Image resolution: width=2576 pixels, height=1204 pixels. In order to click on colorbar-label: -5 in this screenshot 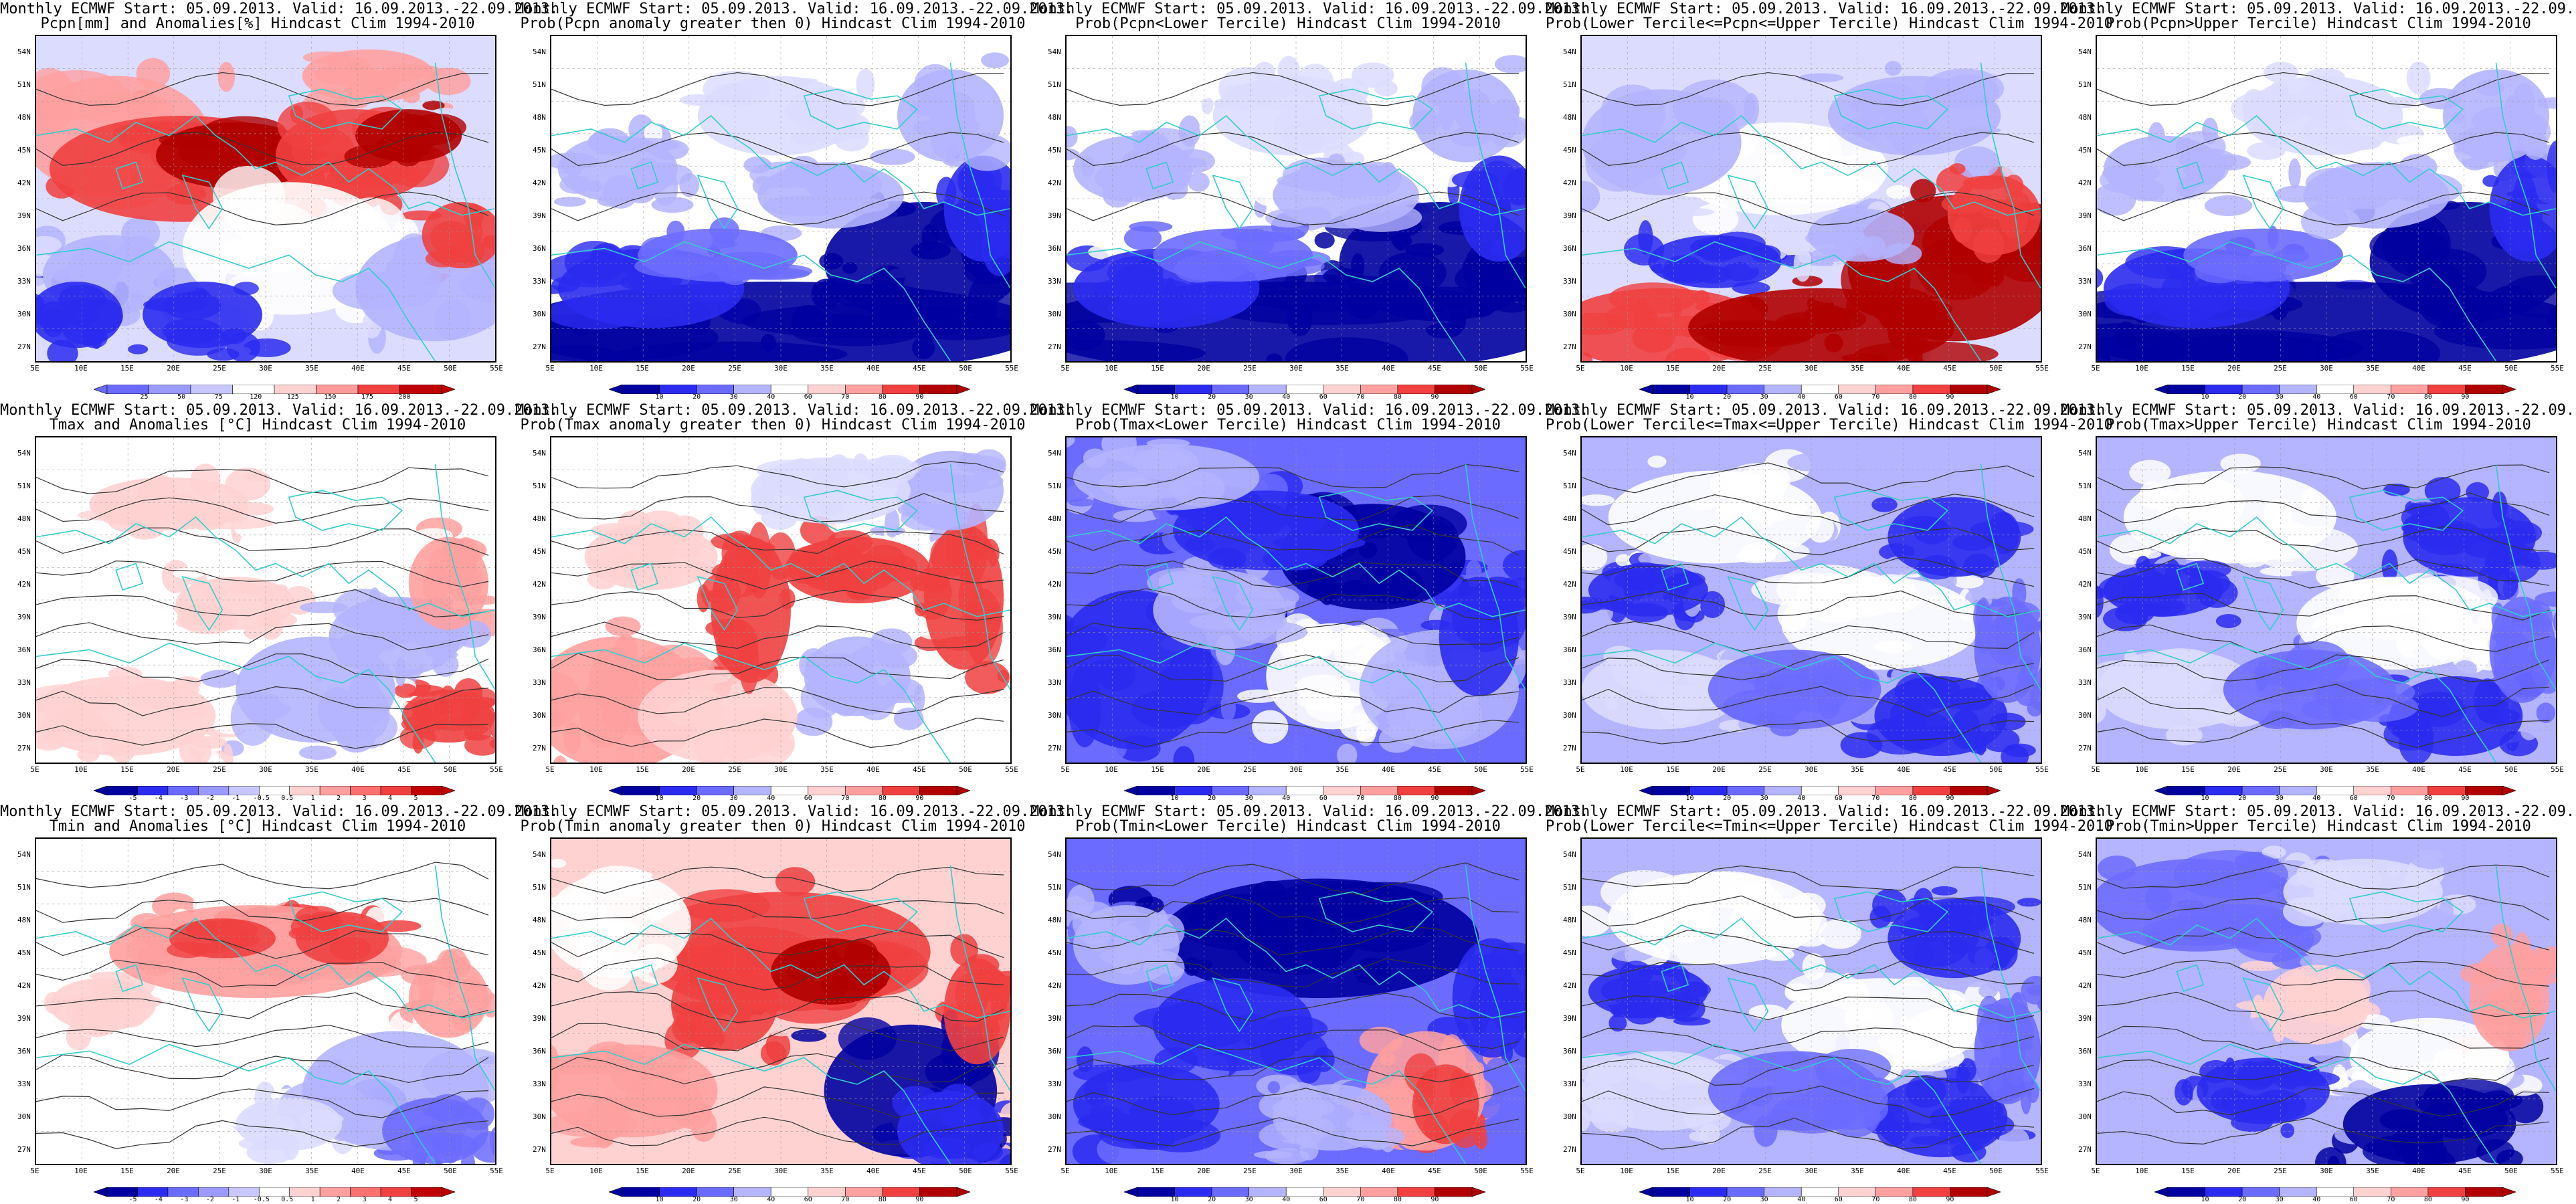, I will do `click(132, 1199)`.